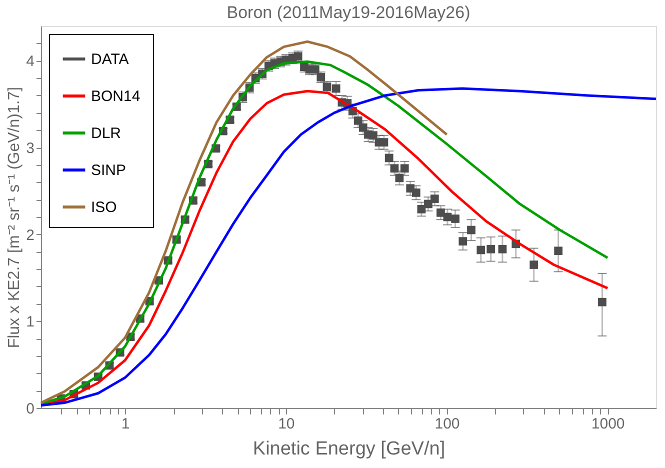  What do you see at coordinates (106, 133) in the screenshot?
I see `legend-label: DLR` at bounding box center [106, 133].